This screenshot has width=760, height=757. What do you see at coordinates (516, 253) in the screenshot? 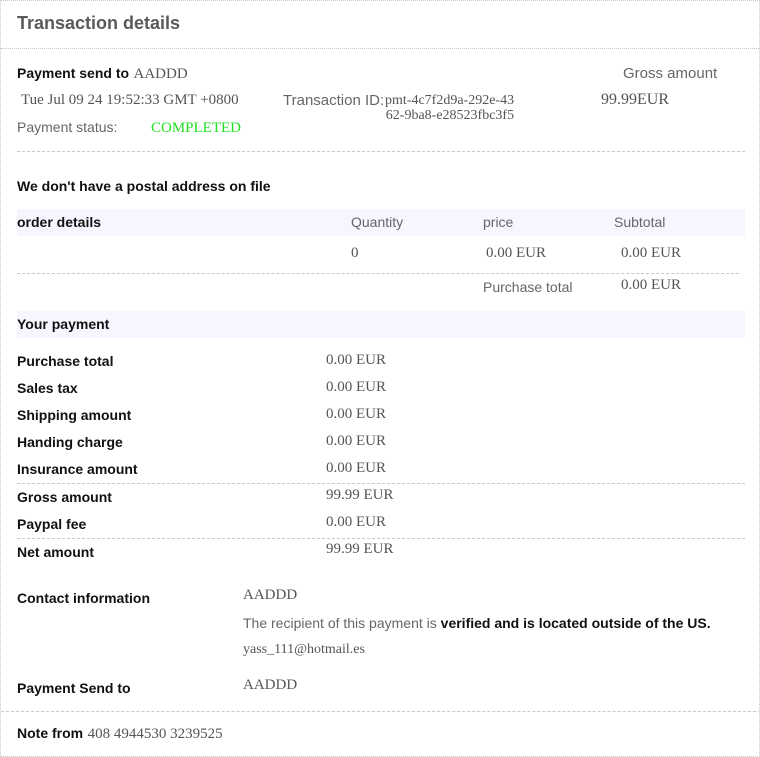
I see `order-price: 0.00 EUR` at bounding box center [516, 253].